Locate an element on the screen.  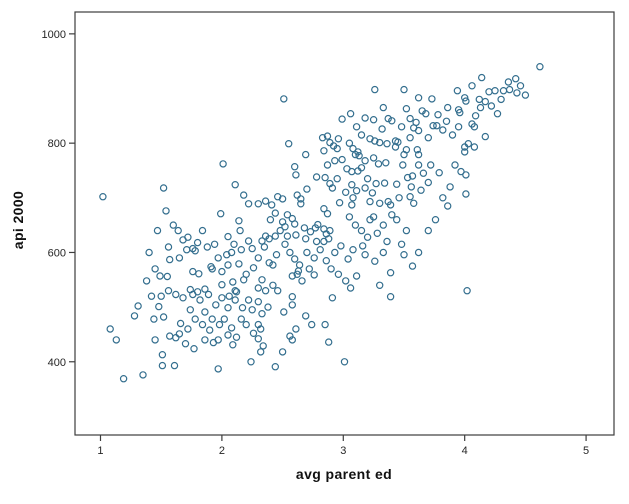
x-tick-label: 1 is located at coordinates (100, 451).